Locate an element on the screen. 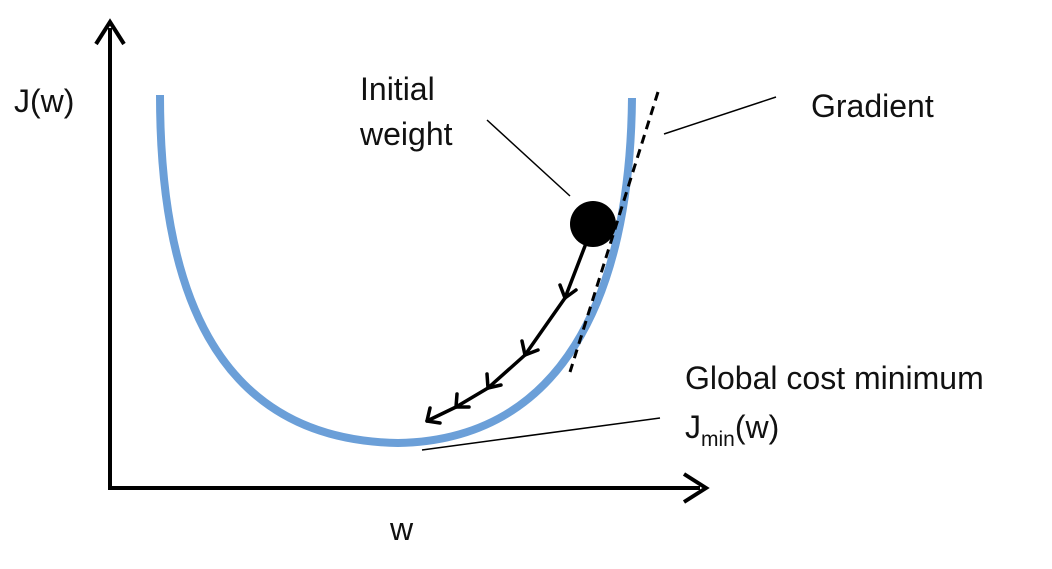  y-axis-label: J(w) is located at coordinates (44, 101).